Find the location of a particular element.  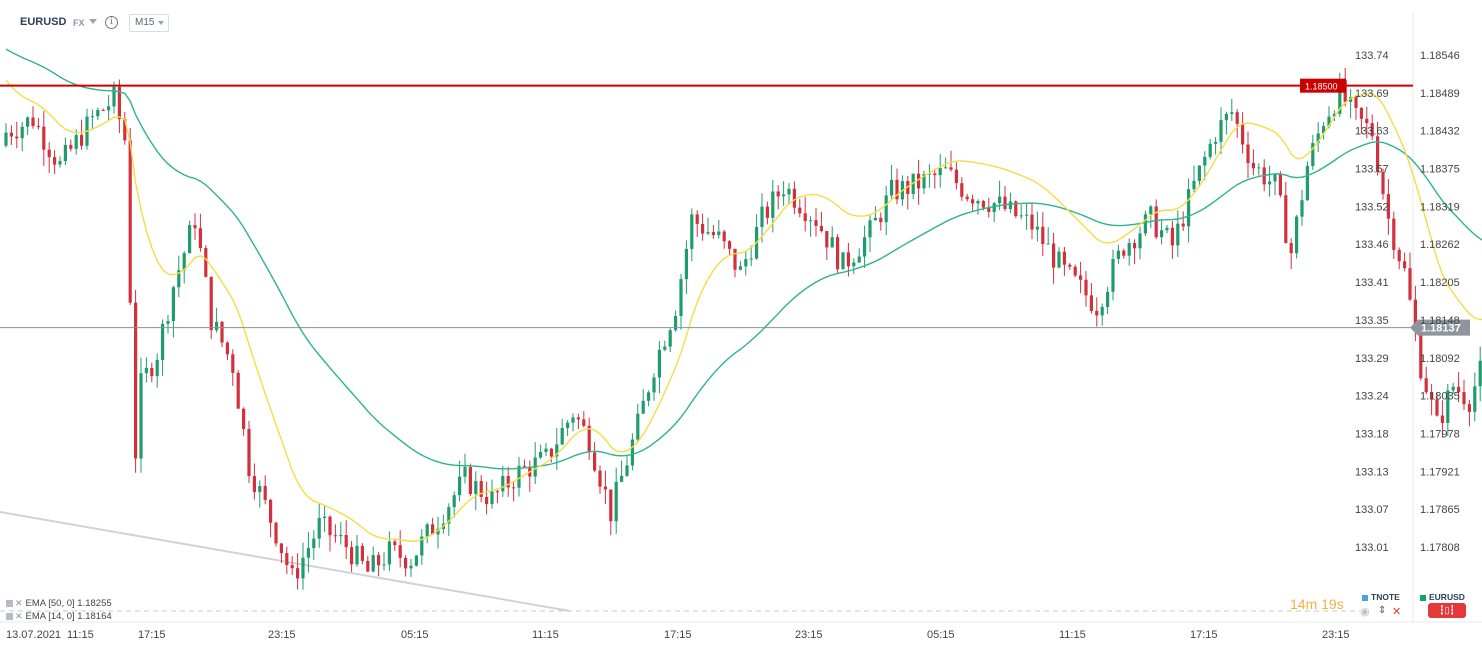

legend-ema50: ✕ EMA [50, 0] 1.18255 is located at coordinates (59, 603).